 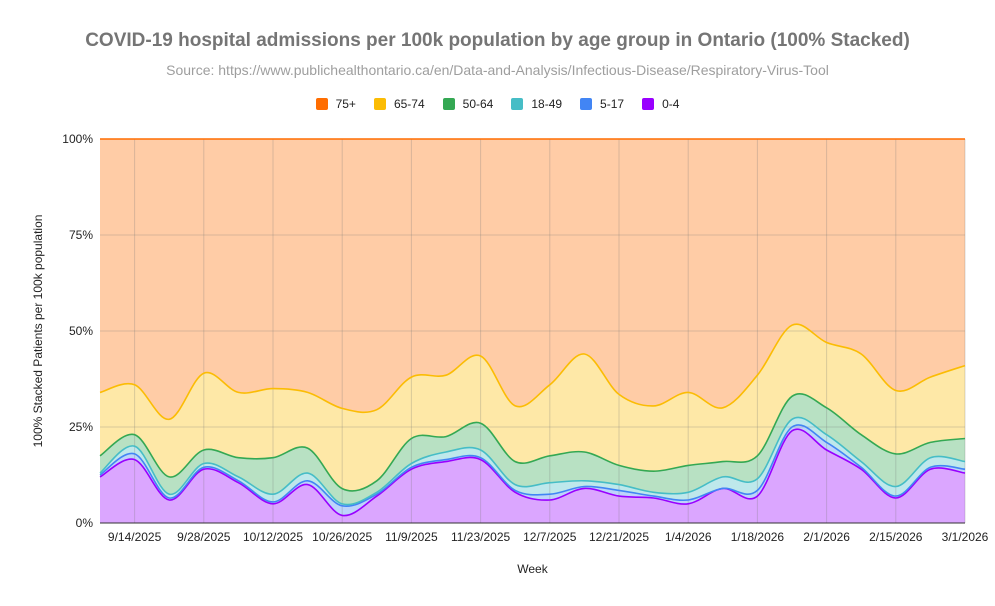 What do you see at coordinates (826, 537) in the screenshot?
I see `x-tick-label: 2/1/2026` at bounding box center [826, 537].